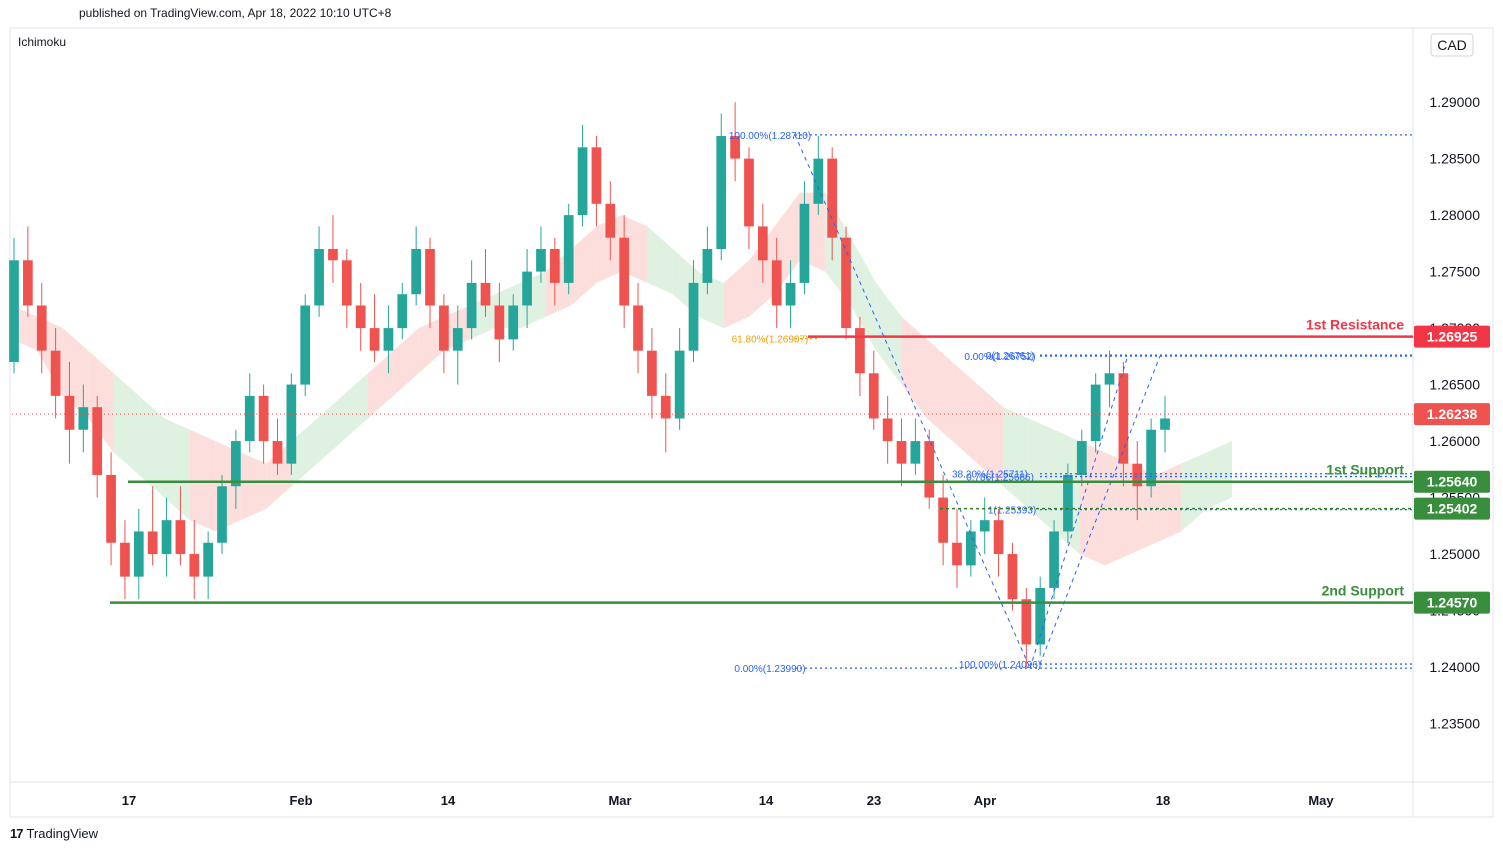 This screenshot has width=1503, height=853. Describe the element at coordinates (1454, 215) in the screenshot. I see `price-tick-2: 1.28000` at that location.